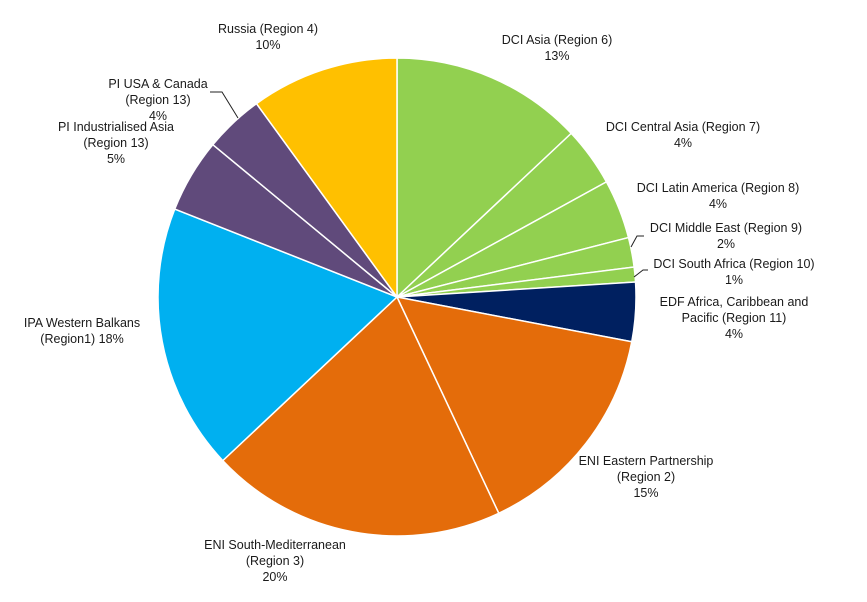 The height and width of the screenshot is (602, 867). Describe the element at coordinates (683, 135) in the screenshot. I see `slice-label: DCI Central Asia (Region 7) 4%` at that location.